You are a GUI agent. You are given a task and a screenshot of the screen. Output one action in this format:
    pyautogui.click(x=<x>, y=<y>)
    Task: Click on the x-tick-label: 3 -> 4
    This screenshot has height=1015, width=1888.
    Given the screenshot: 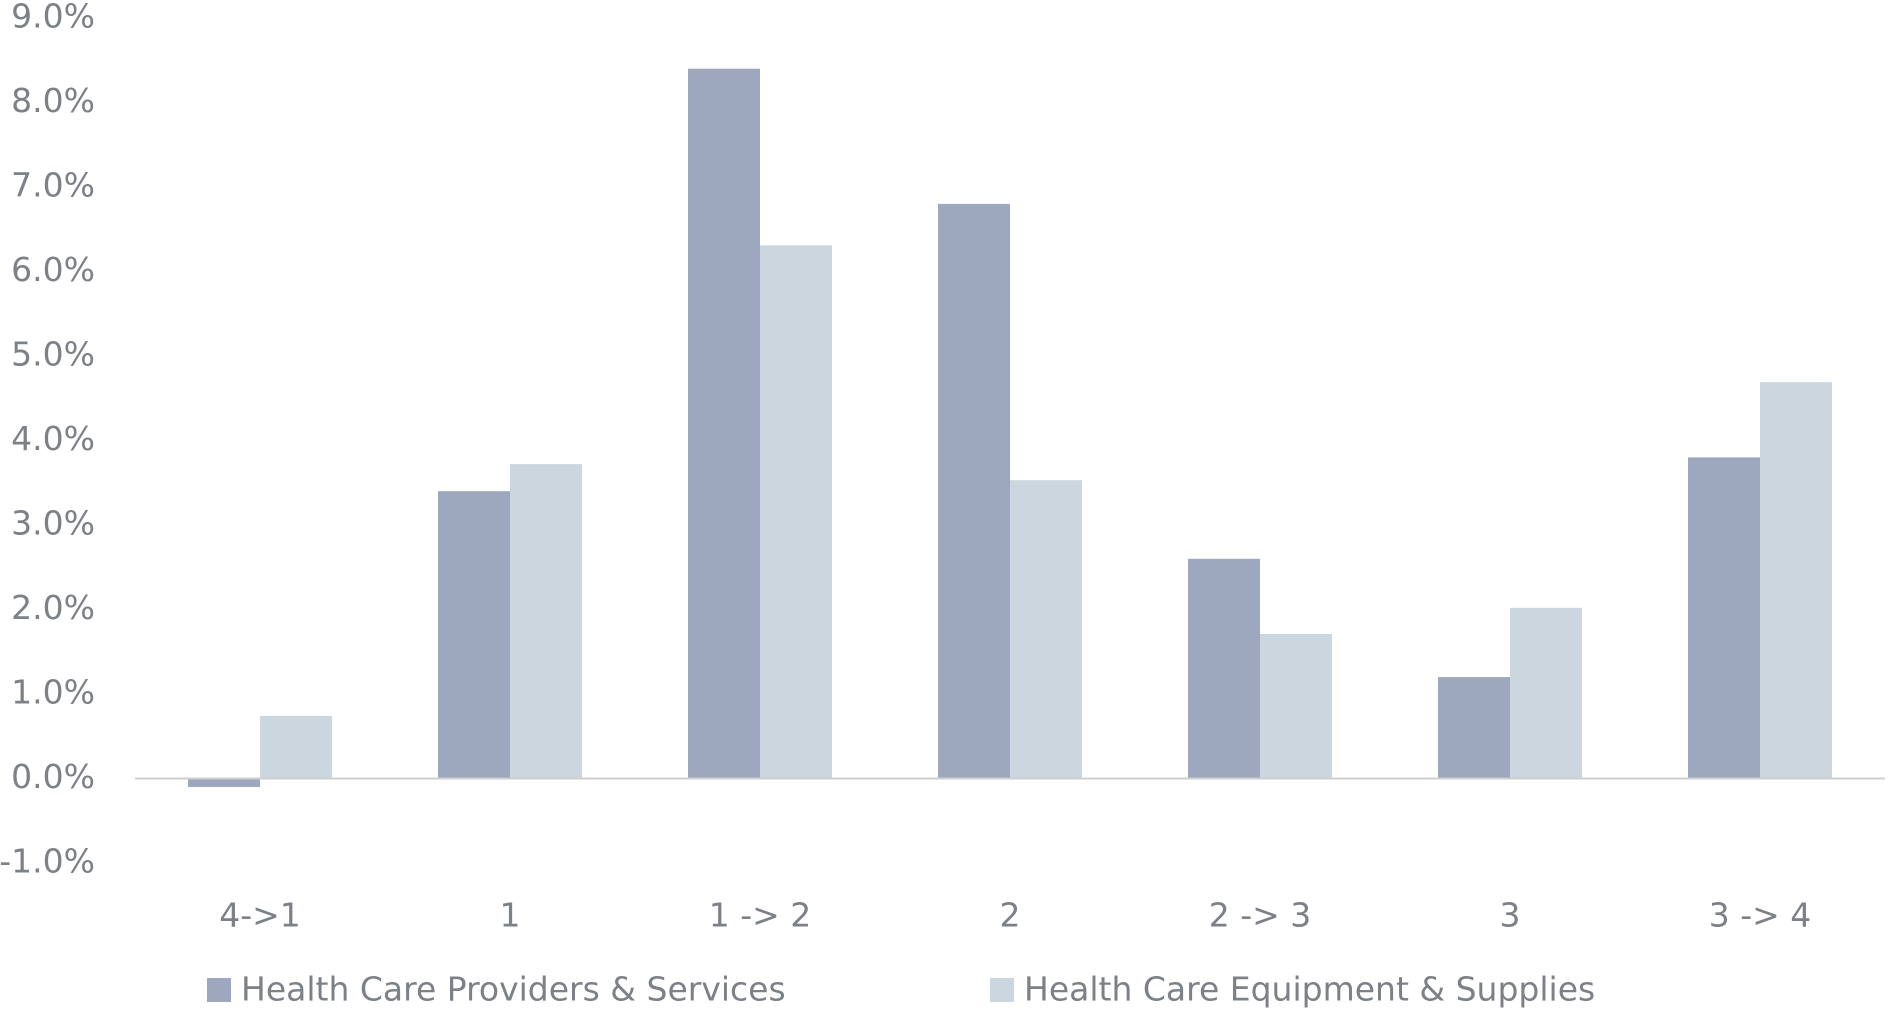 What is the action you would take?
    pyautogui.click(x=1760, y=915)
    